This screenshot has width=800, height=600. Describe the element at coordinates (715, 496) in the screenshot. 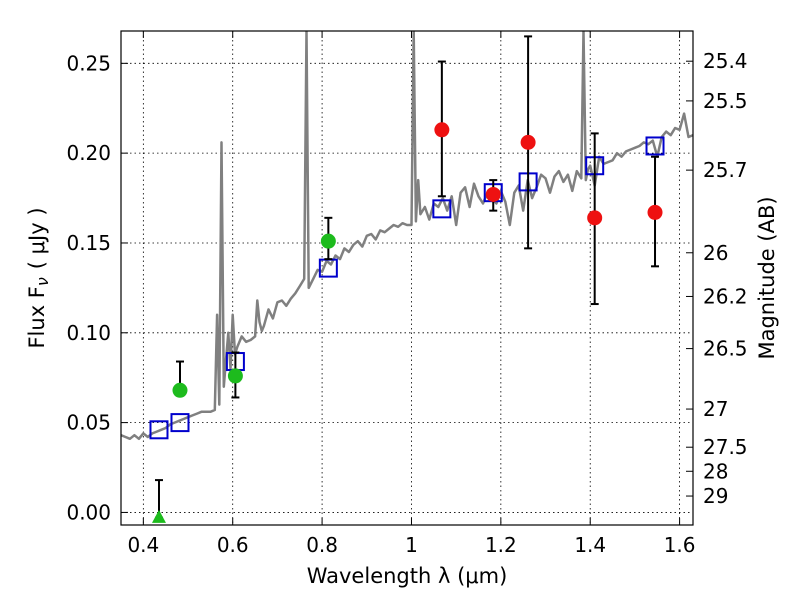

I see `mag-tick-label: 29` at that location.